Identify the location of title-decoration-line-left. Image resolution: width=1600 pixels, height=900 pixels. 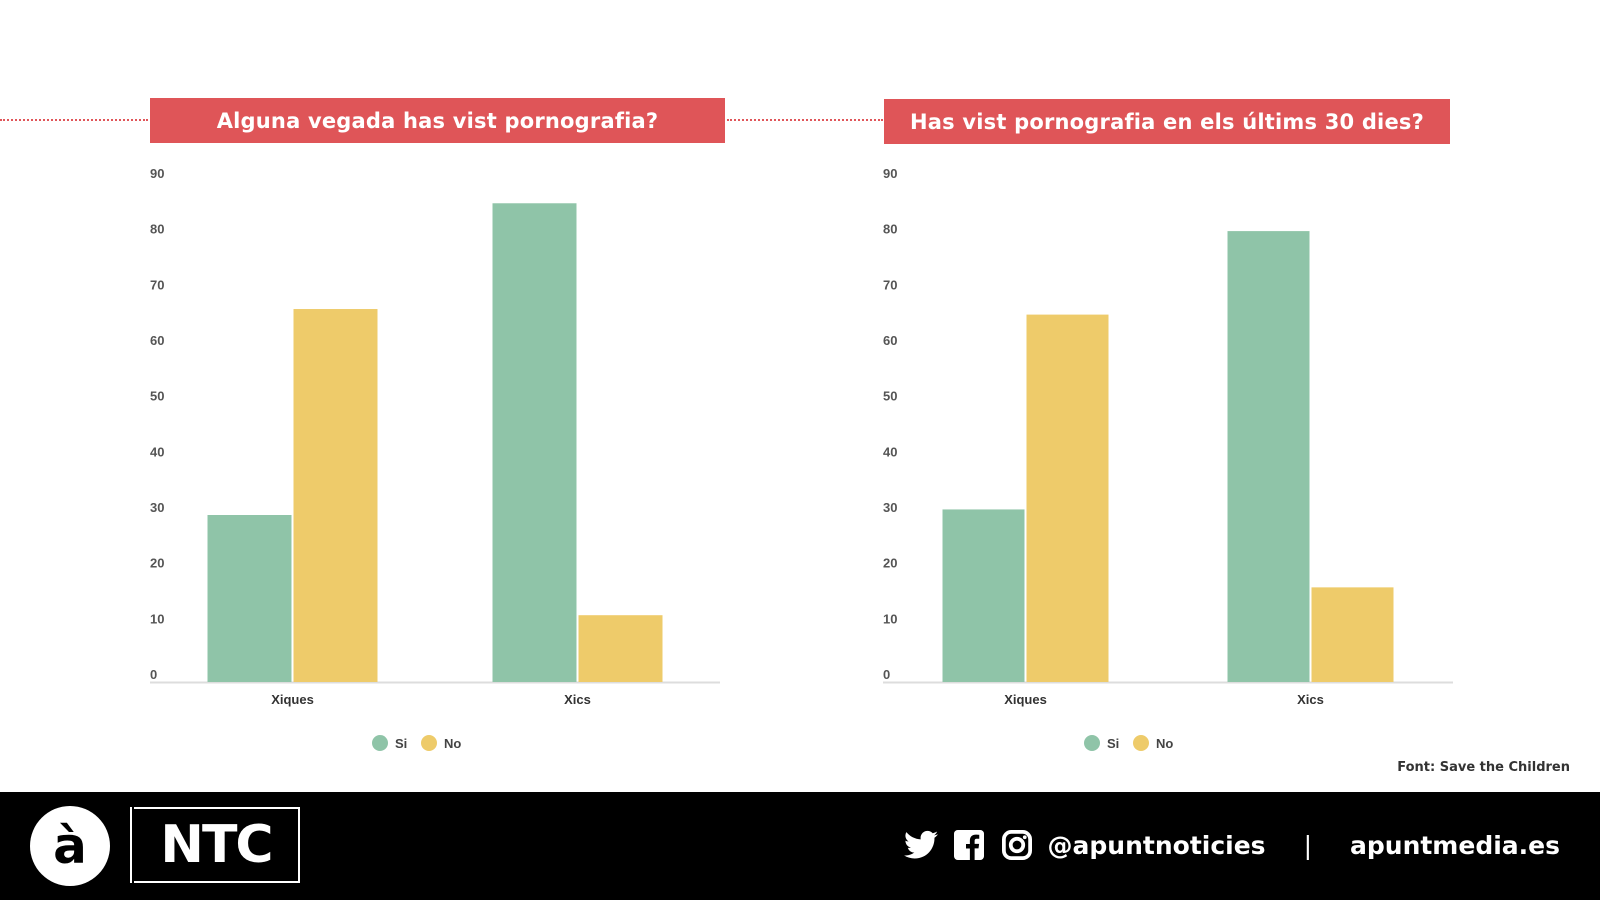
(74, 120).